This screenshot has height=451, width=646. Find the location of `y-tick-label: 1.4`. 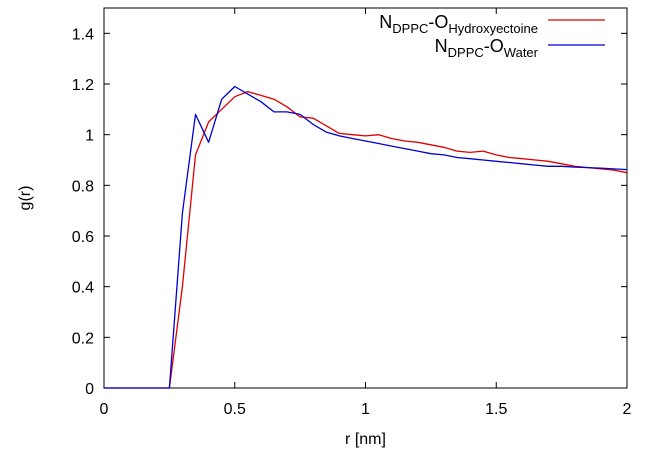

y-tick-label: 1.4 is located at coordinates (83, 34).